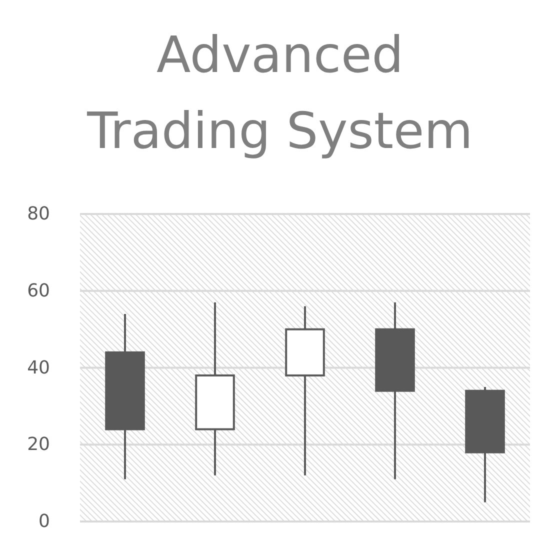 This screenshot has width=560, height=560. Describe the element at coordinates (44, 521) in the screenshot. I see `y-tick-label: 0` at that location.